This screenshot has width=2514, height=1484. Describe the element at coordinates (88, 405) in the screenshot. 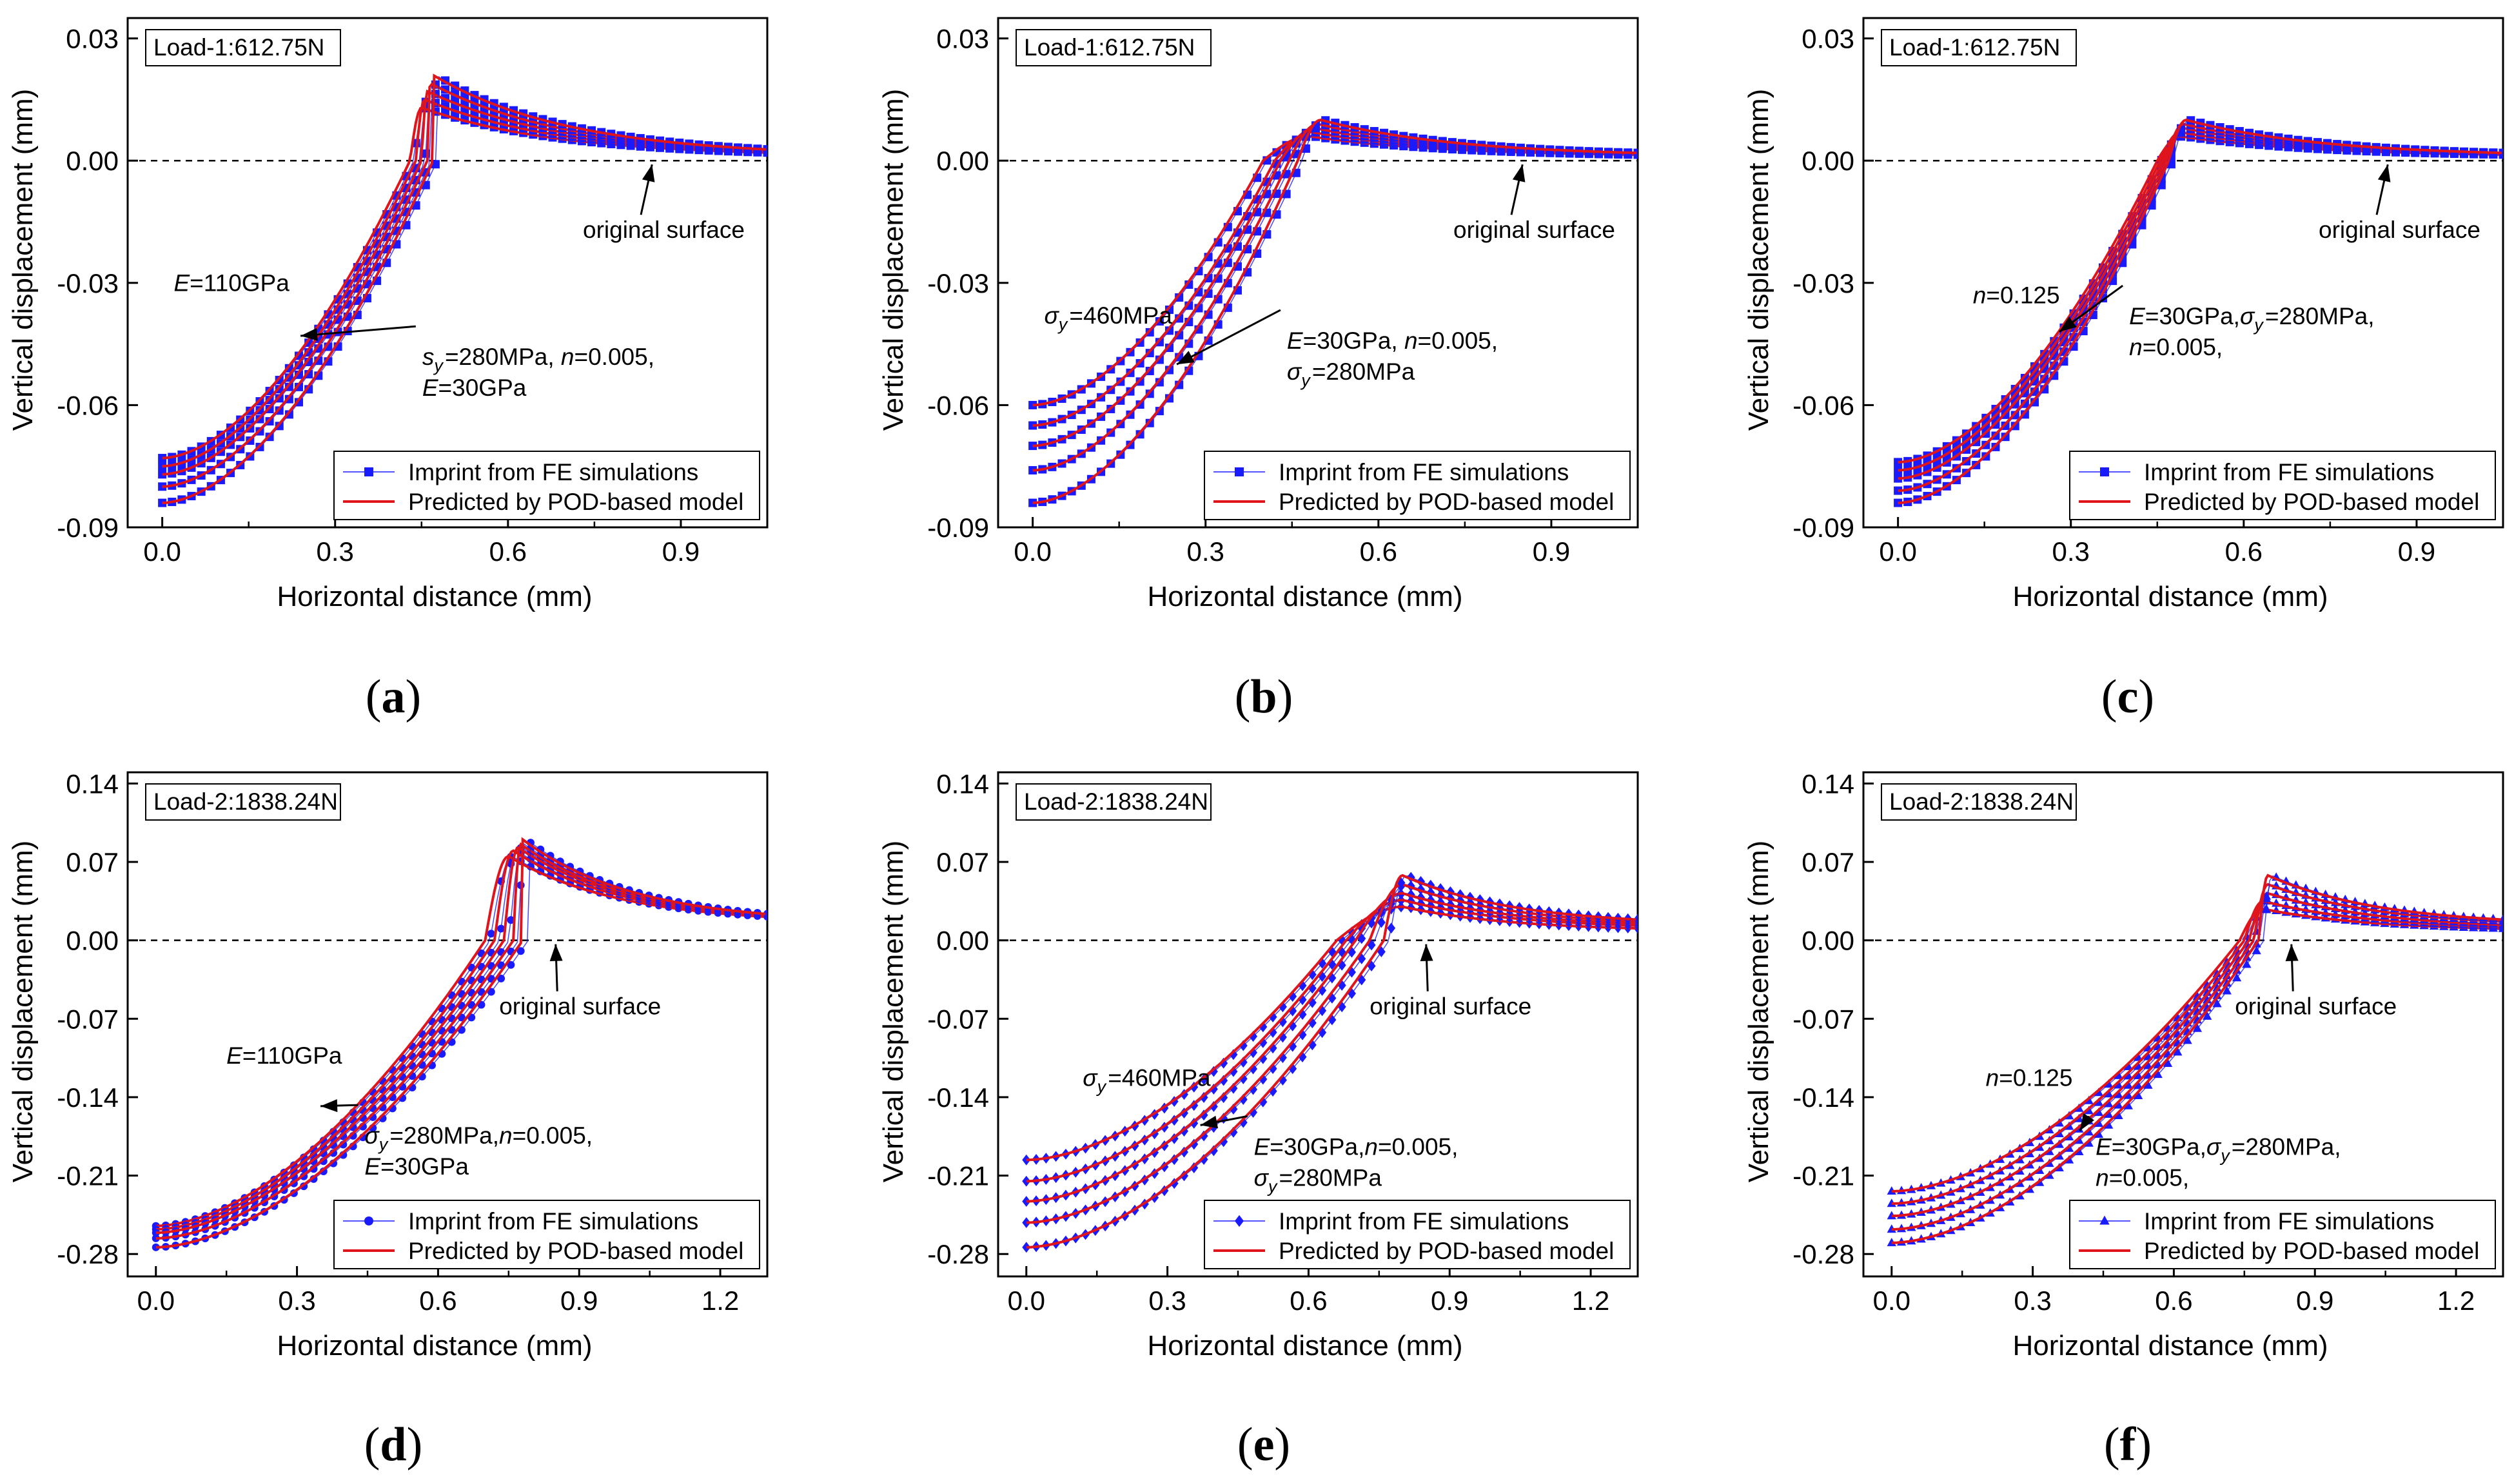

I see `y-tick-label: -0.06` at that location.